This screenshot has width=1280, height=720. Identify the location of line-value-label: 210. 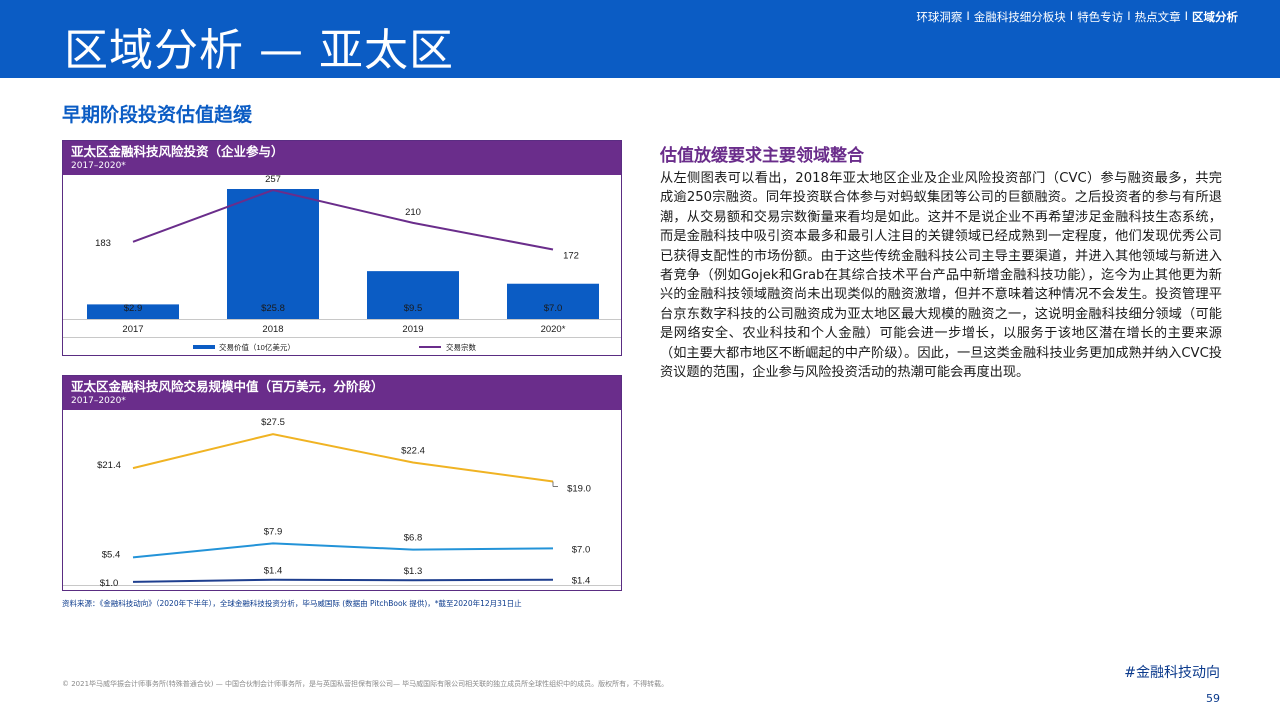
(413, 212).